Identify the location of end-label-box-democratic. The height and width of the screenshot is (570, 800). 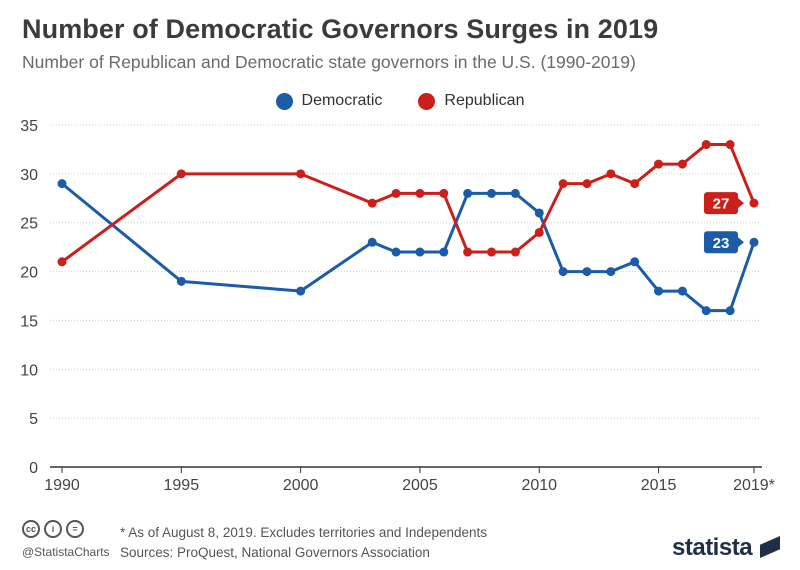
(721, 242).